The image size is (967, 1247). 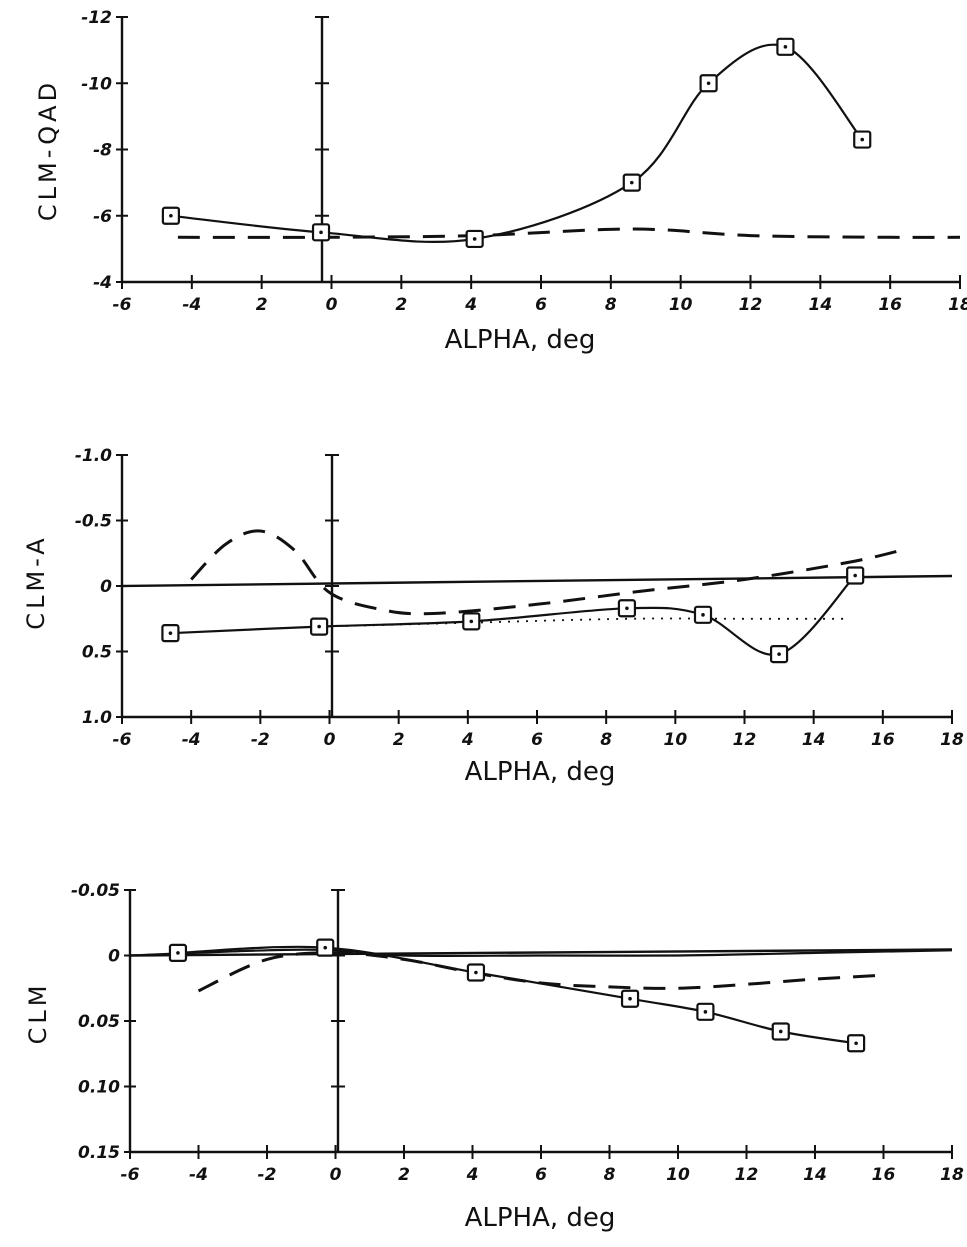 What do you see at coordinates (114, 957) in the screenshot?
I see `clm-y-tick-label: 0` at bounding box center [114, 957].